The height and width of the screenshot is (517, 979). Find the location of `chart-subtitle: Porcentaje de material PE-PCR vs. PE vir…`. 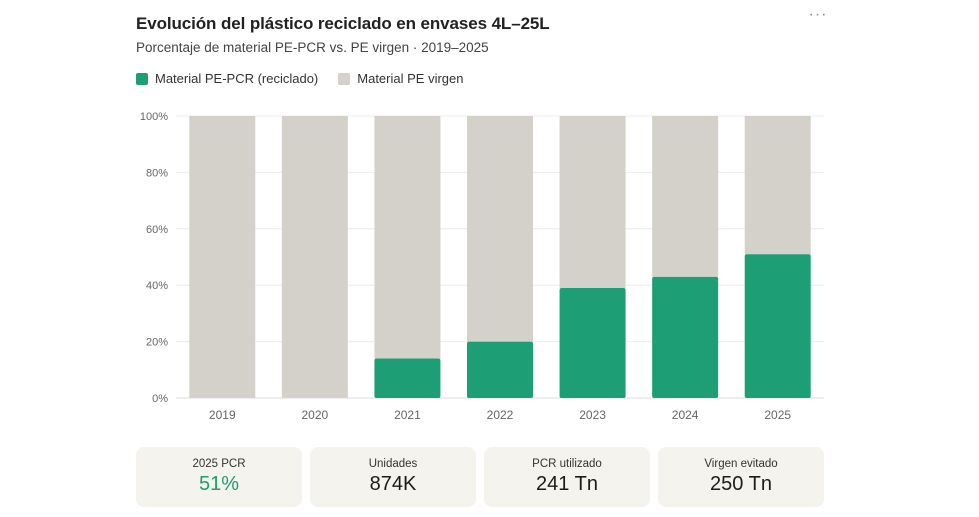

chart-subtitle: Porcentaje de material PE-PCR vs. PE vir… is located at coordinates (312, 47).